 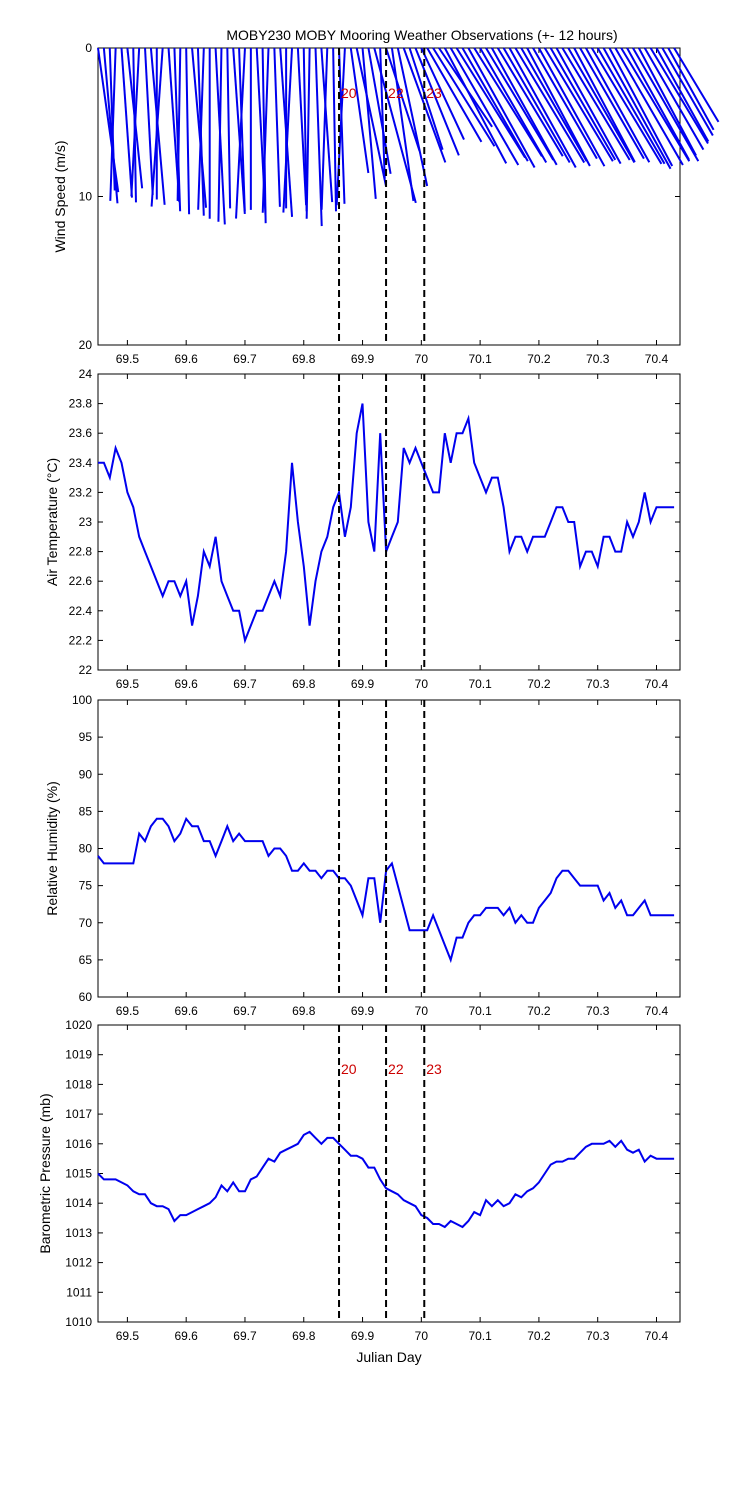 What do you see at coordinates (86, 774) in the screenshot?
I see `y-tick-label: 90` at bounding box center [86, 774].